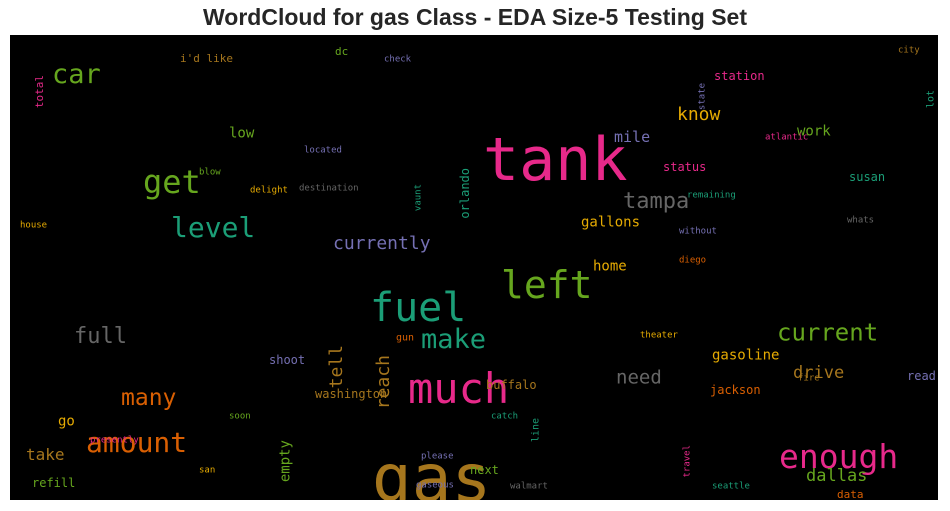  I want to click on word-mile: mile, so click(632, 137).